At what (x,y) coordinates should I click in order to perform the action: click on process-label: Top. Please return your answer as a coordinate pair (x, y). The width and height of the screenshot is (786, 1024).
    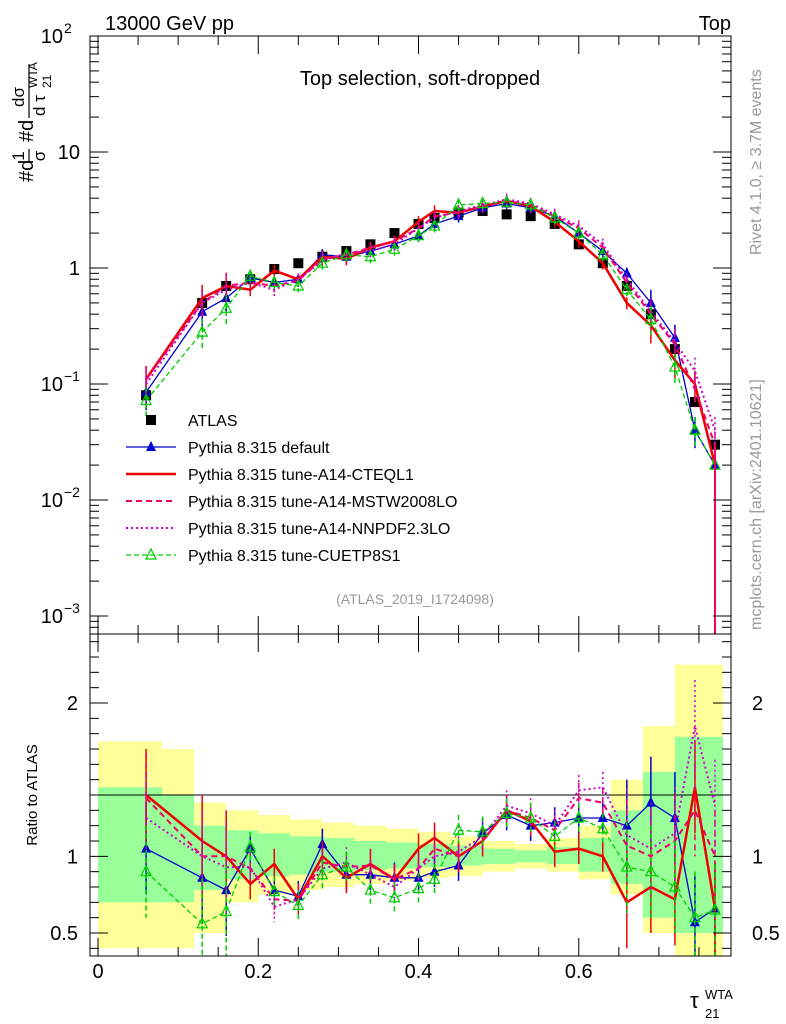
    Looking at the image, I should click on (715, 24).